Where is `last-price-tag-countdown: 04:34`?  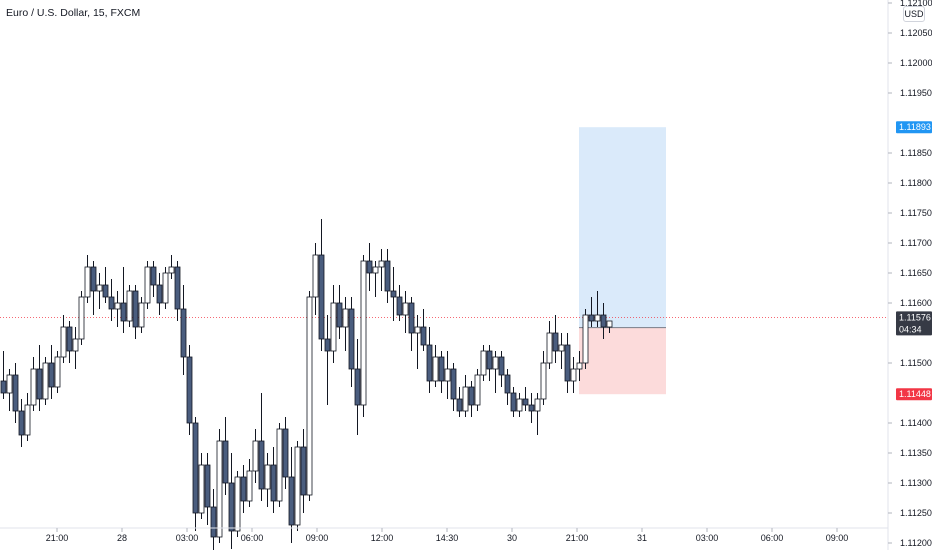
last-price-tag-countdown: 04:34 is located at coordinates (910, 329).